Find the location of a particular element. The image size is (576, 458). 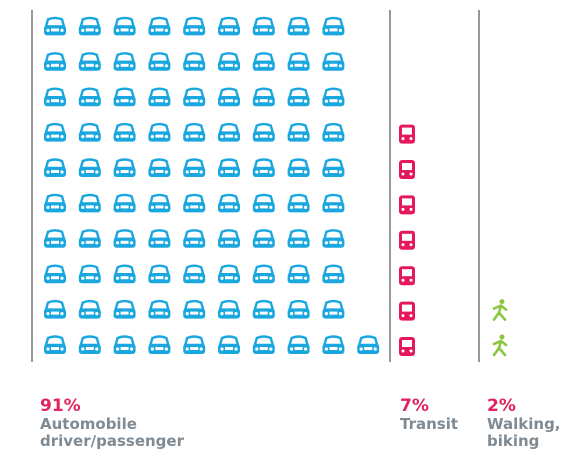

category-label: Automobile is located at coordinates (88, 424).